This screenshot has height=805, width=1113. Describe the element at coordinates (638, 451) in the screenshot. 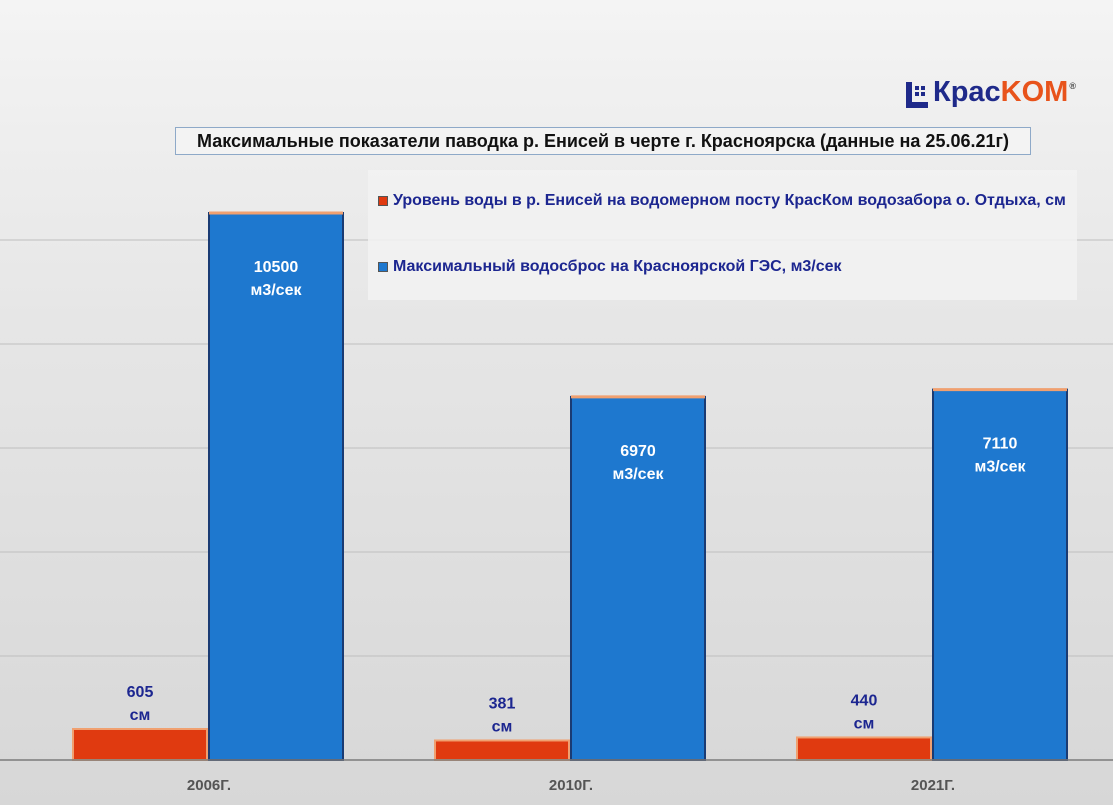

I see `data-label-discharge-value: 6970` at that location.